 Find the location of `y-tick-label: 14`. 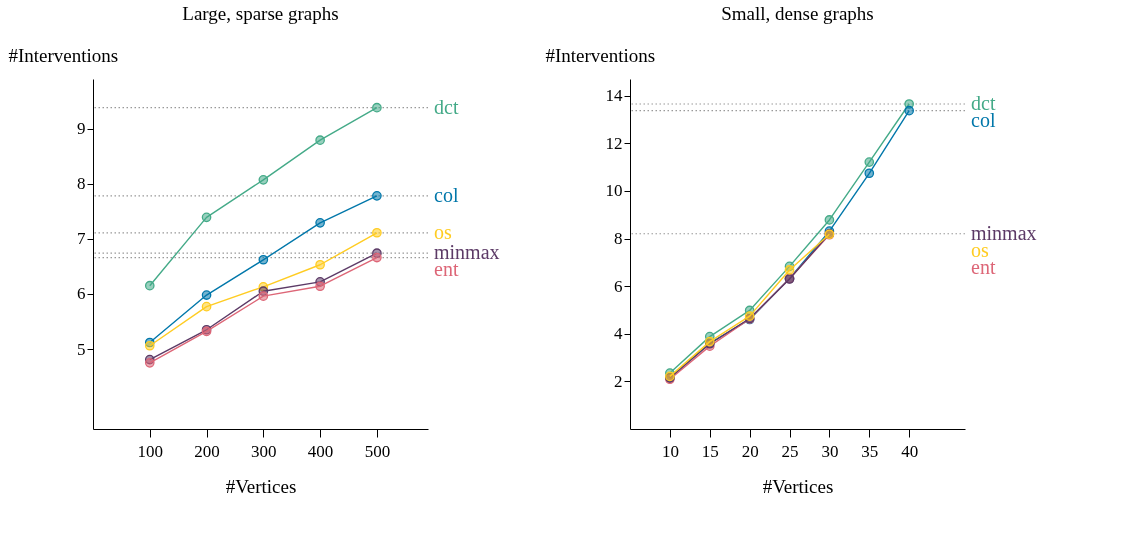

y-tick-label: 14 is located at coordinates (614, 96).